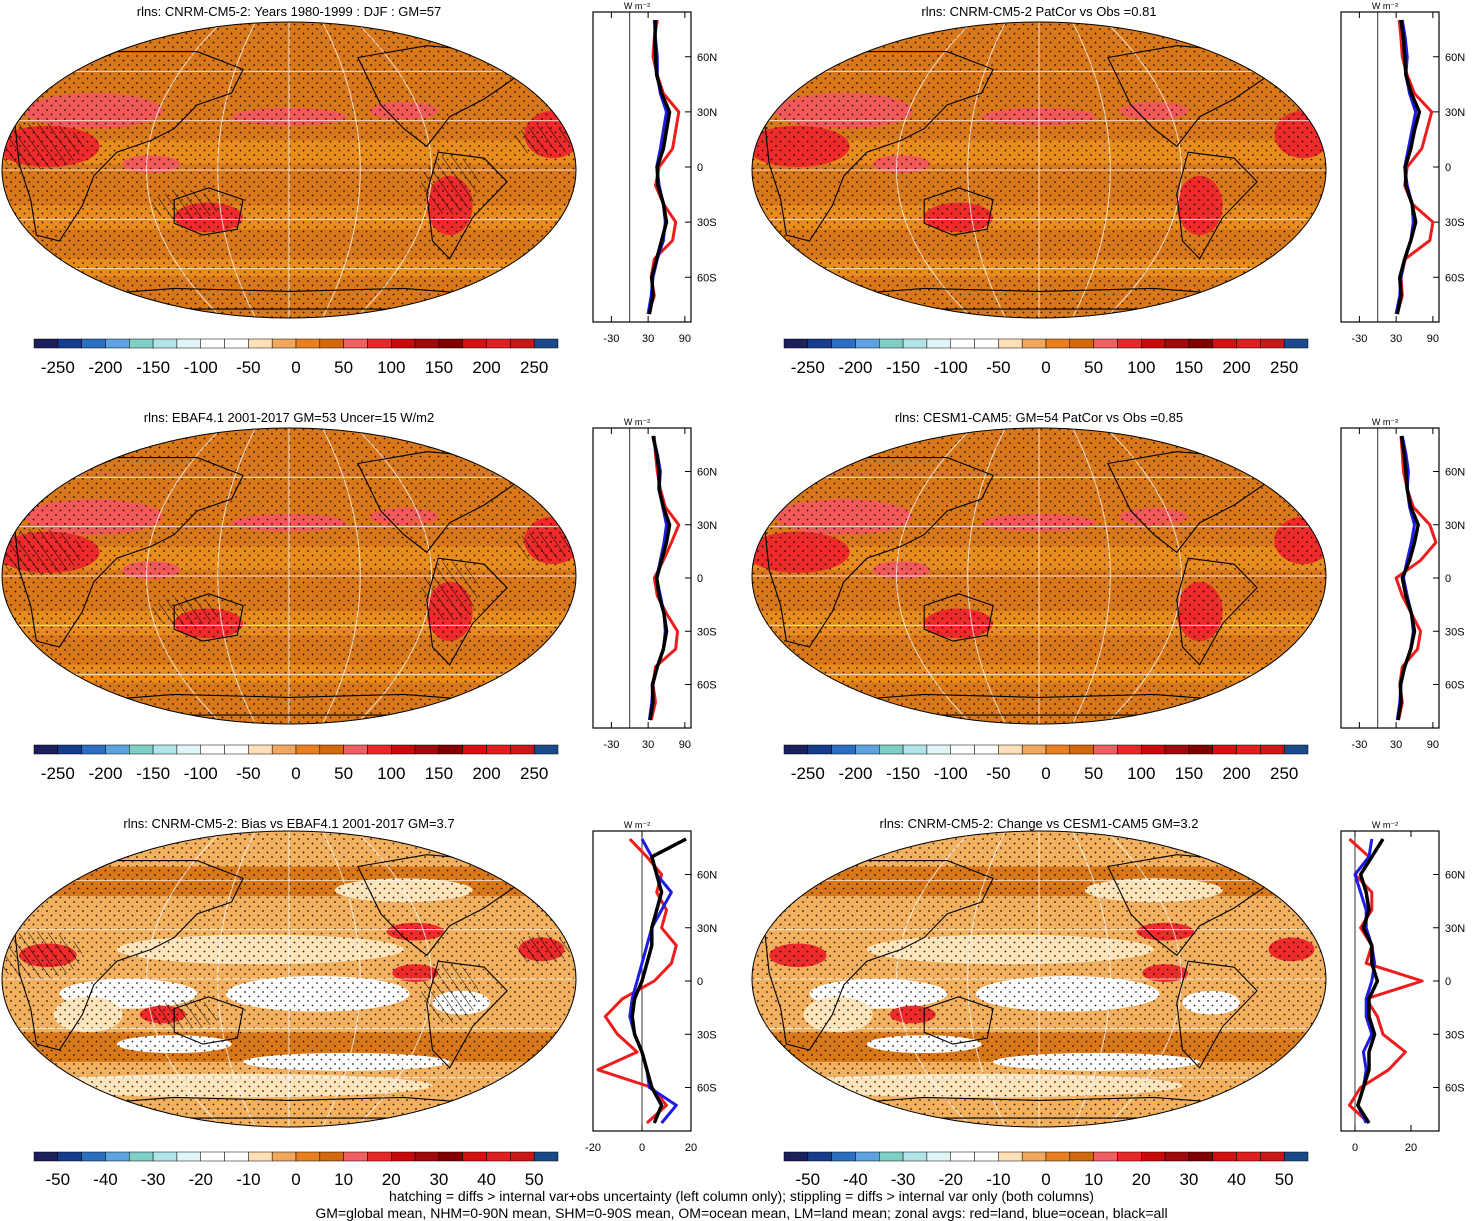  I want to click on colorbar-tick-label: 20, so click(391, 1179).